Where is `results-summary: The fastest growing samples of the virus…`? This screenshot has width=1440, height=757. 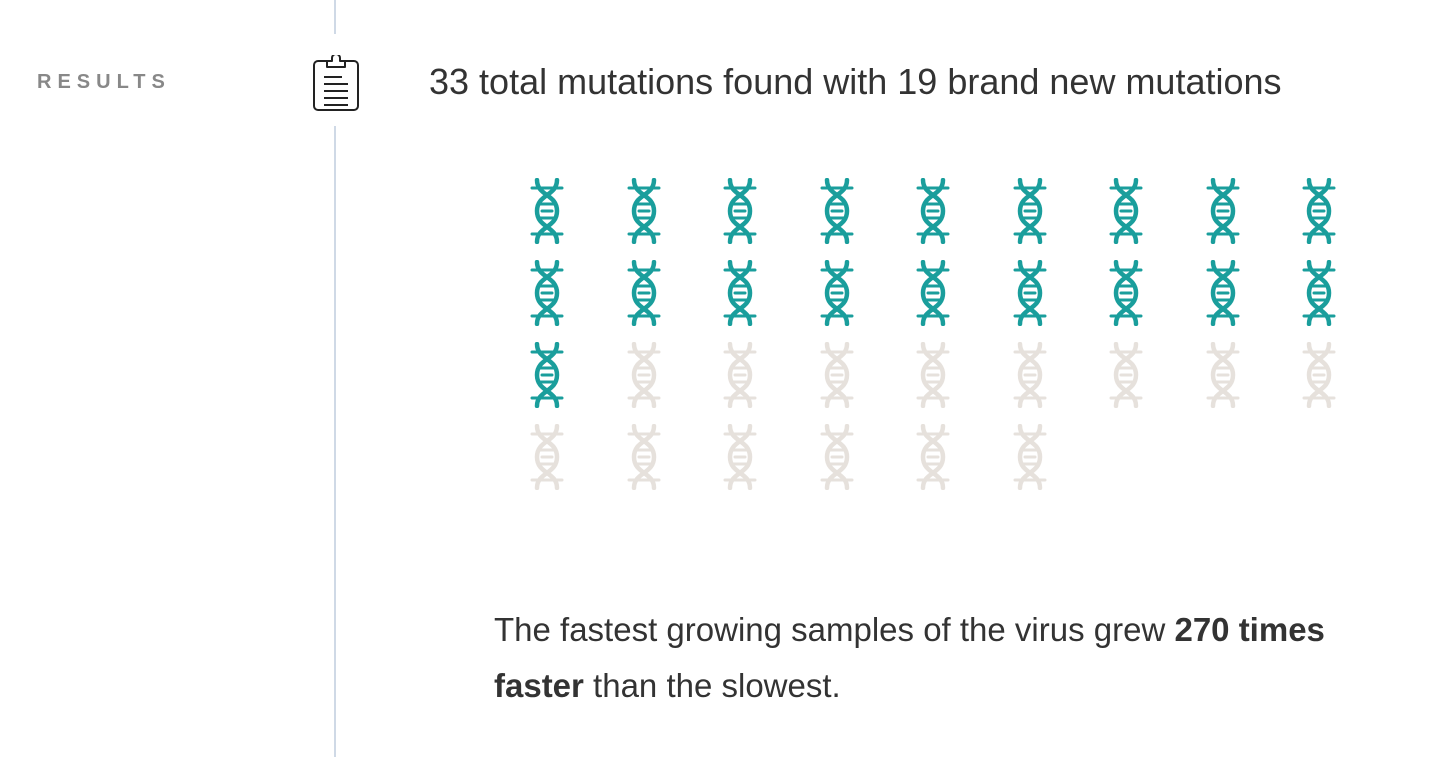
results-summary: The fastest growing samples of the virus… is located at coordinates (944, 658).